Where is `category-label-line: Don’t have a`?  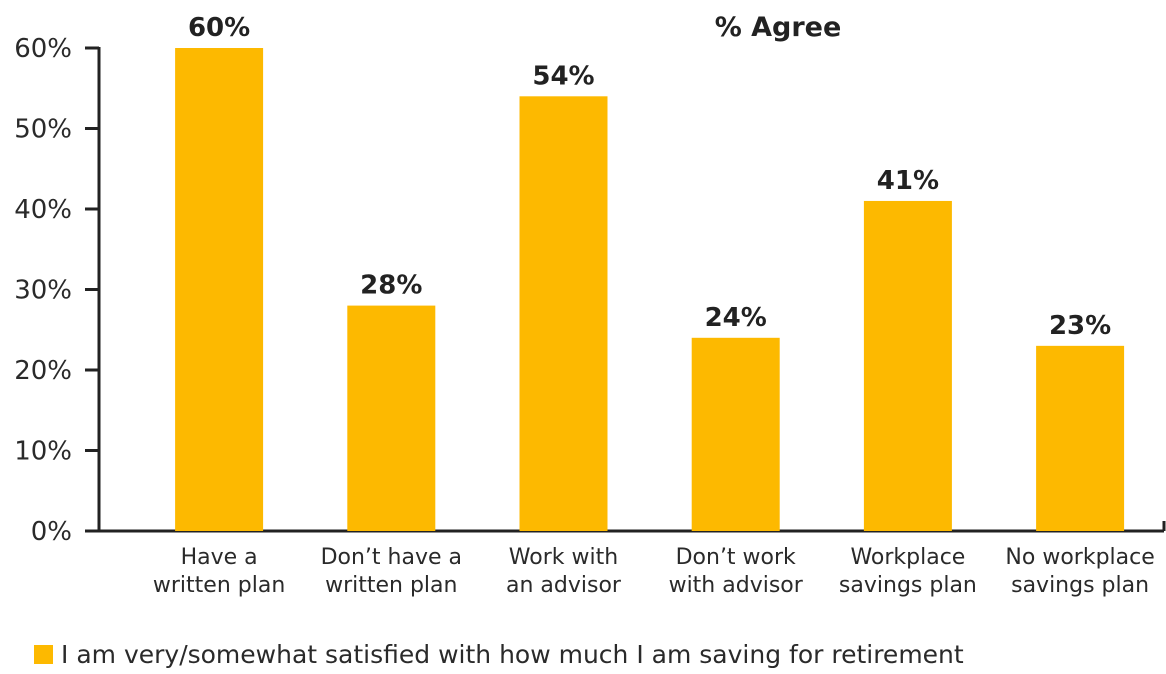 category-label-line: Don’t have a is located at coordinates (391, 557).